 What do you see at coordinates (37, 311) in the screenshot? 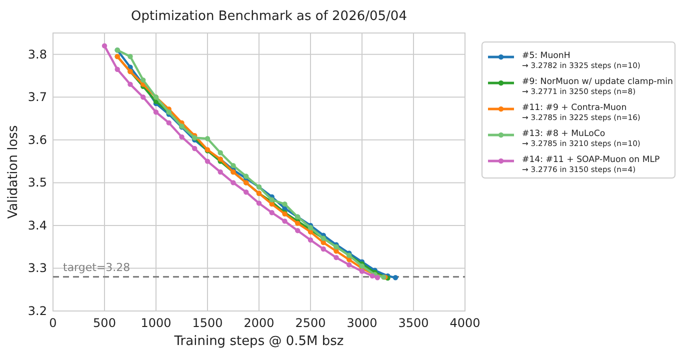
I see `y-tick-label: 3.2` at bounding box center [37, 311].